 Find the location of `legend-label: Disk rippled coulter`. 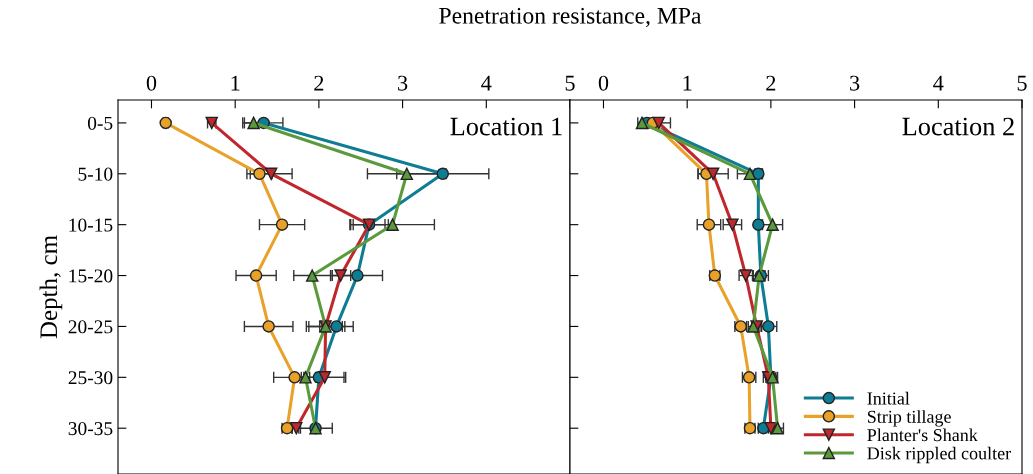

legend-label: Disk rippled coulter is located at coordinates (939, 455).